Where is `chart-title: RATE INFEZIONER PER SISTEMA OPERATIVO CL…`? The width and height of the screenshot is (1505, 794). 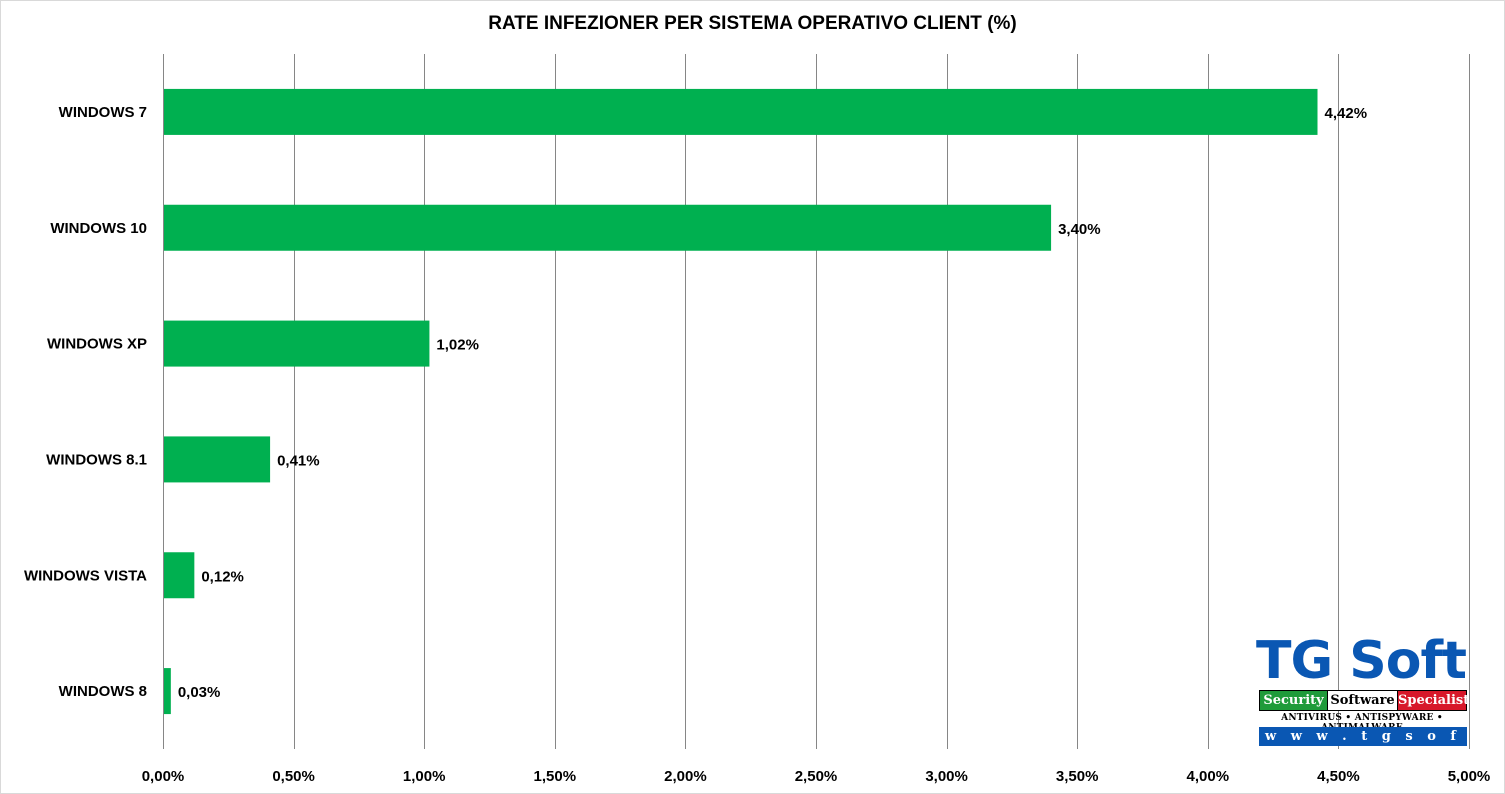 chart-title: RATE INFEZIONER PER SISTEMA OPERATIVO CL… is located at coordinates (752, 23).